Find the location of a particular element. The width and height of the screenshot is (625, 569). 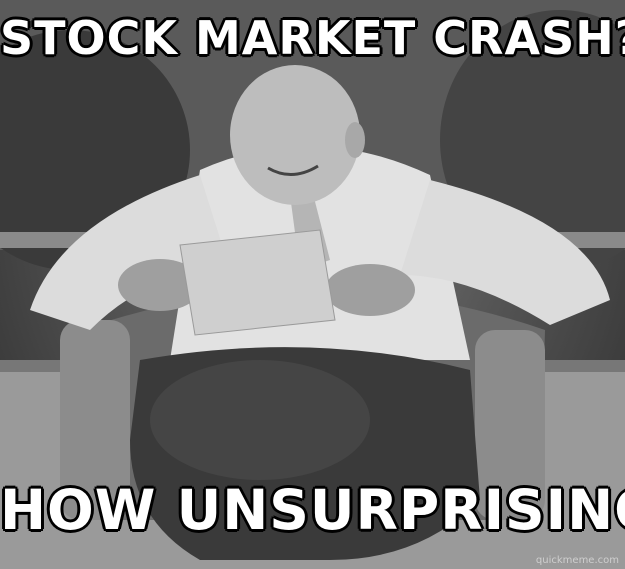

man-hand-right is located at coordinates (370, 290).